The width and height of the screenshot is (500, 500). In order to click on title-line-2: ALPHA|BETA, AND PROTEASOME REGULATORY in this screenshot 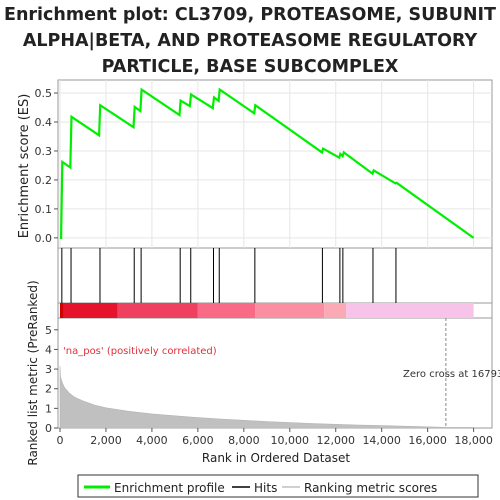, I will do `click(250, 41)`.